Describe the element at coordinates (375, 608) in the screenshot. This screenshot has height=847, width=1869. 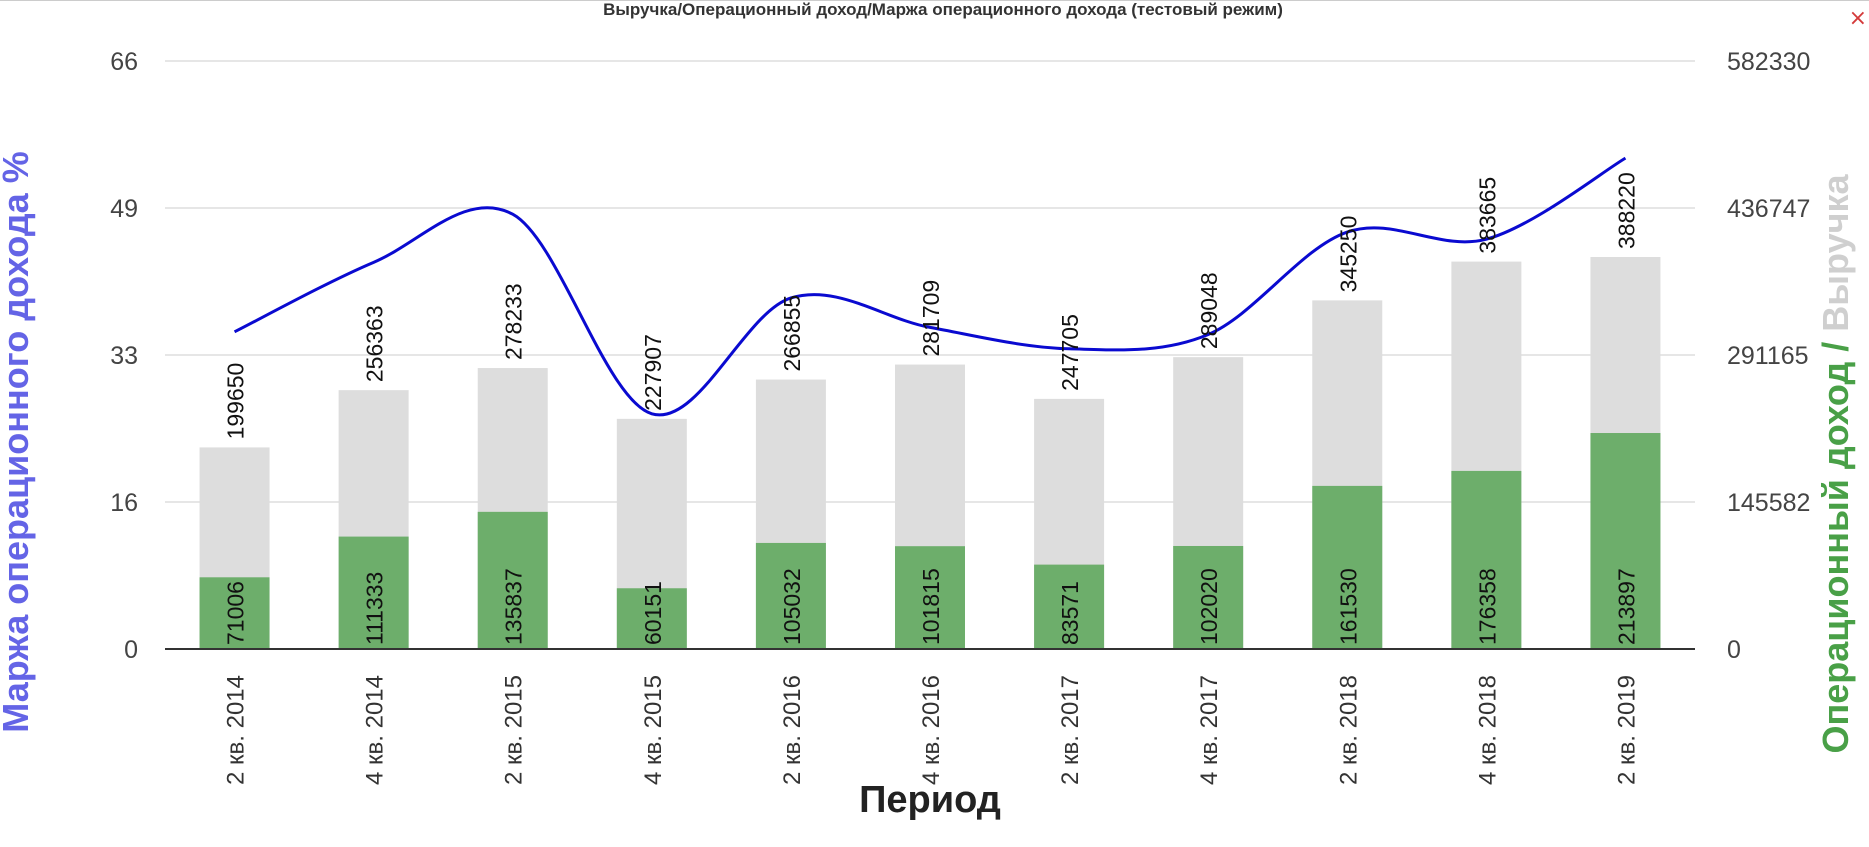
I see `income-data-label: 111333` at that location.